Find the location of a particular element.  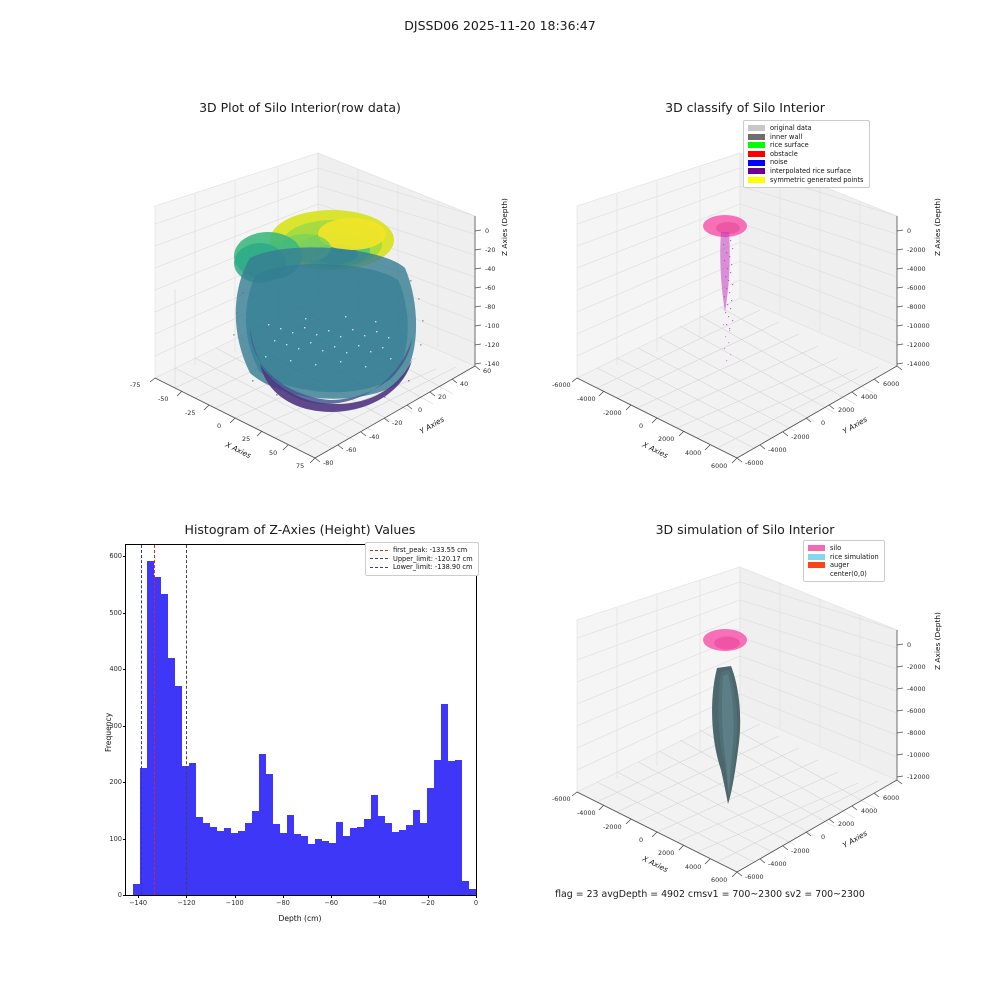

sim-ytick-0: -6000 is located at coordinates (754, 877).